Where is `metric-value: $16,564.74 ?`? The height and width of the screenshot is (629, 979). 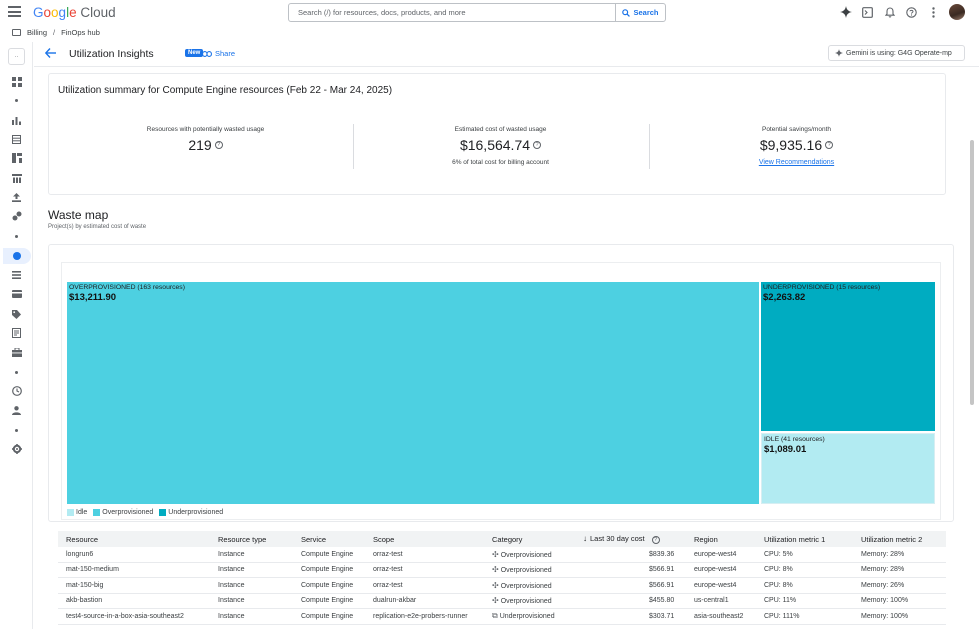
metric-value: $16,564.74 ? is located at coordinates (501, 145).